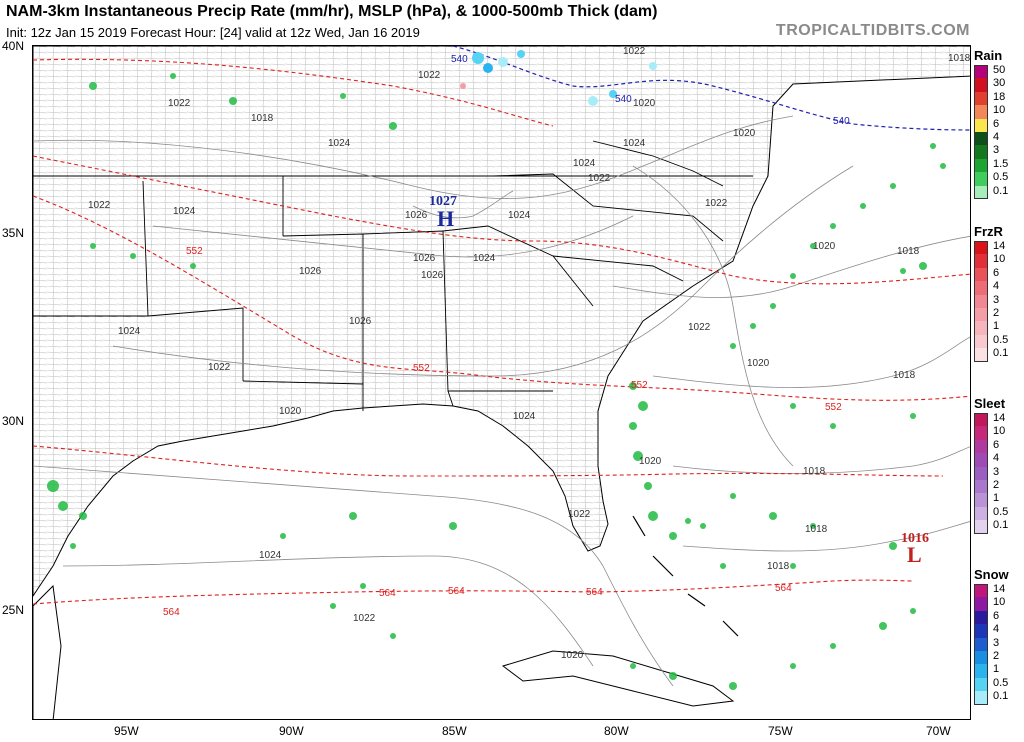 This screenshot has height=742, width=1024. I want to click on legend-value: 50, so click(999, 70).